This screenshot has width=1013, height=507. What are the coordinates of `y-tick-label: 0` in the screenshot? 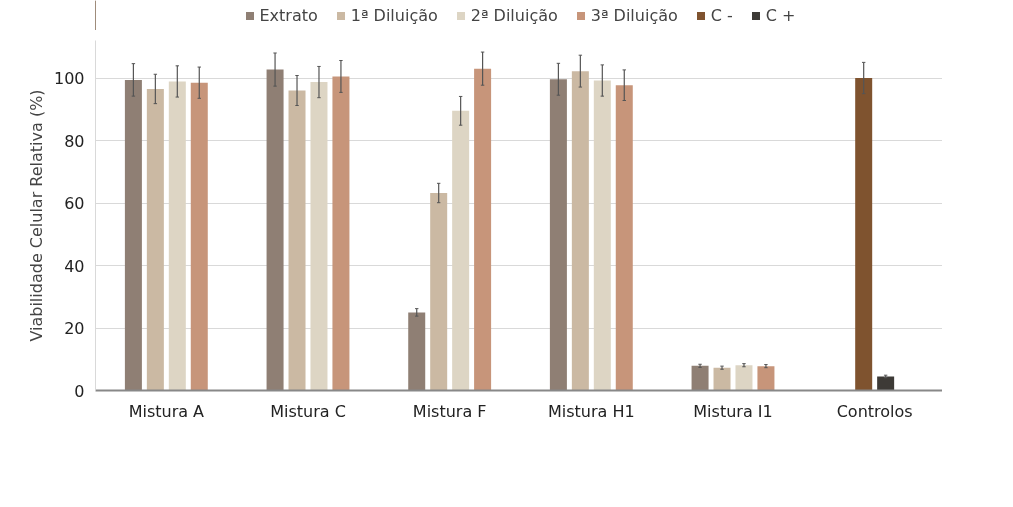 It's located at (79, 391).